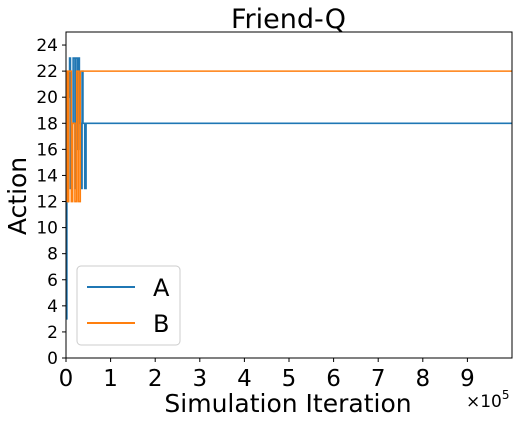  Describe the element at coordinates (289, 379) in the screenshot. I see `x-tick-label: 5` at that location.